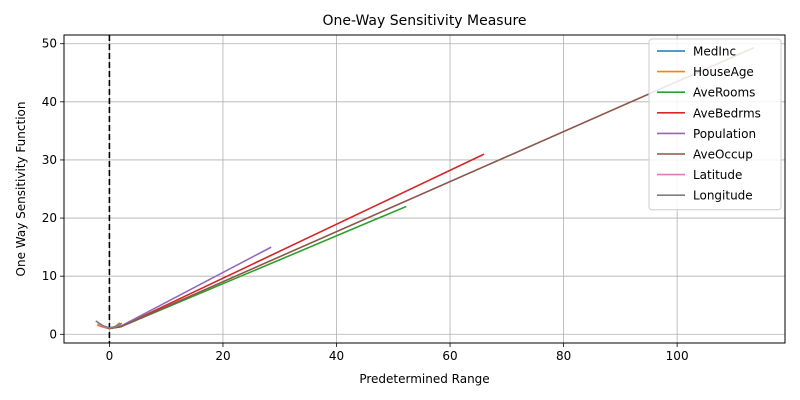  Describe the element at coordinates (714, 52) in the screenshot. I see `legend-label: MedInc` at that location.